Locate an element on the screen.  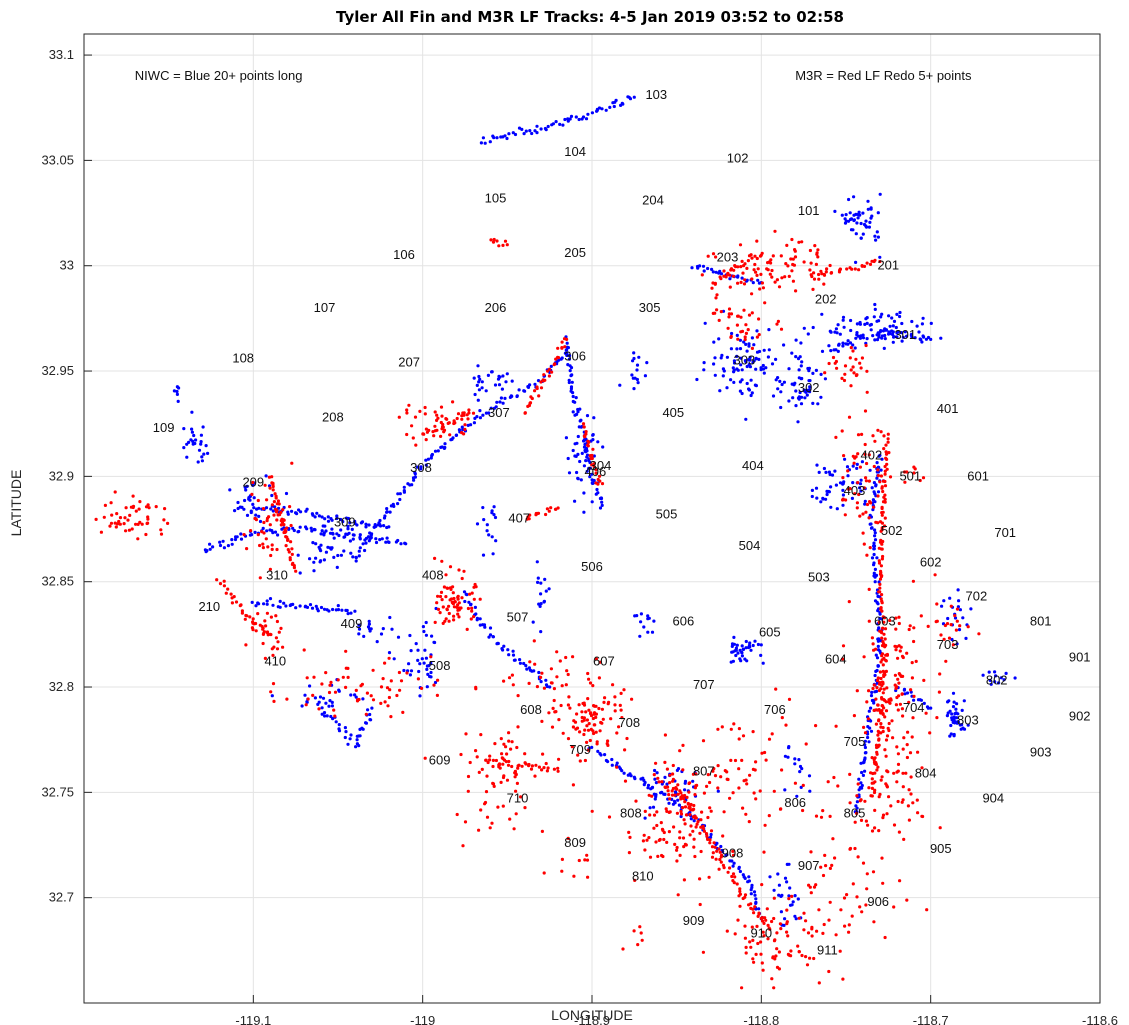
cell-label: 908 is located at coordinates (733, 852).